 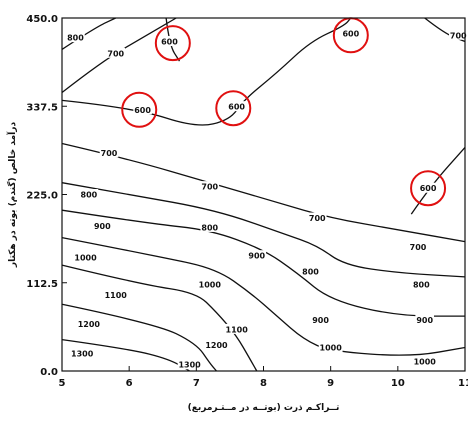 What do you see at coordinates (49, 372) in the screenshot?
I see `y-tick-label: 0.0` at bounding box center [49, 372].